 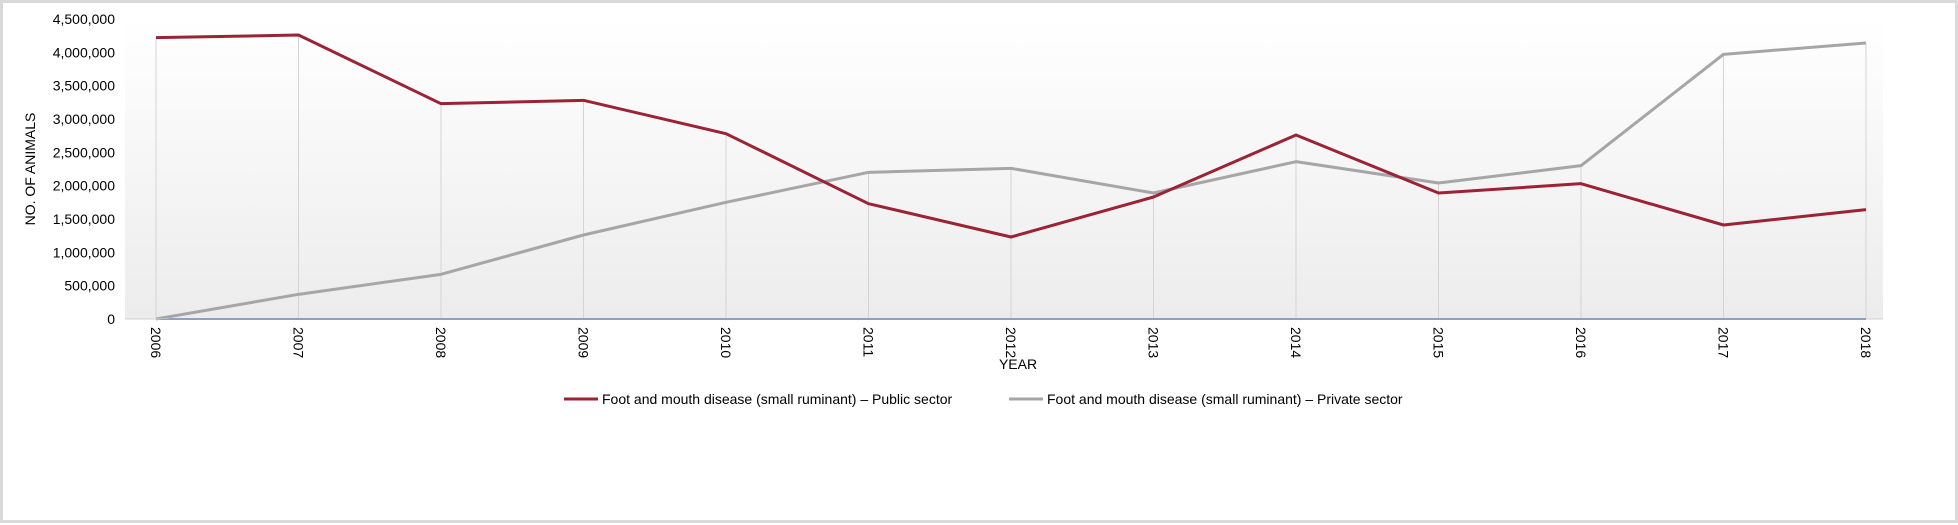 I want to click on y-tick-label: 1,500,000, so click(x=84, y=219).